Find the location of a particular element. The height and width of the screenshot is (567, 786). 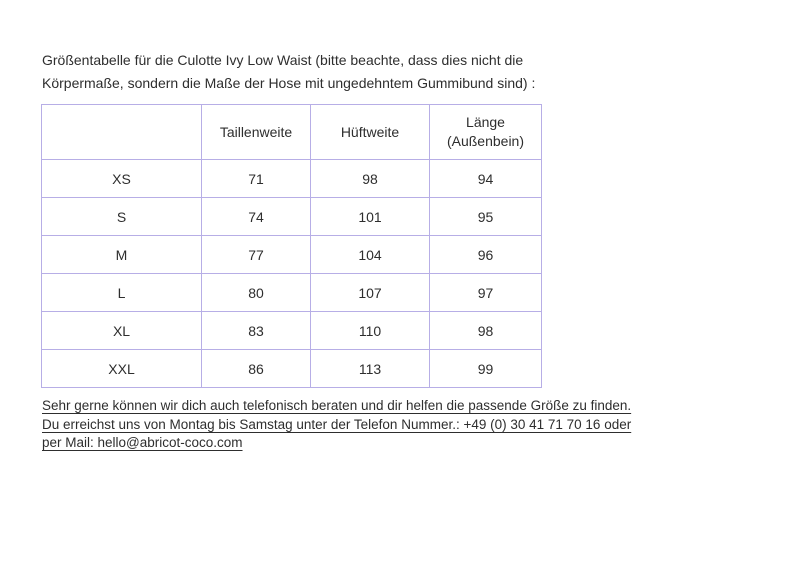

table-row: XXL 86 113 99 is located at coordinates (291, 368).